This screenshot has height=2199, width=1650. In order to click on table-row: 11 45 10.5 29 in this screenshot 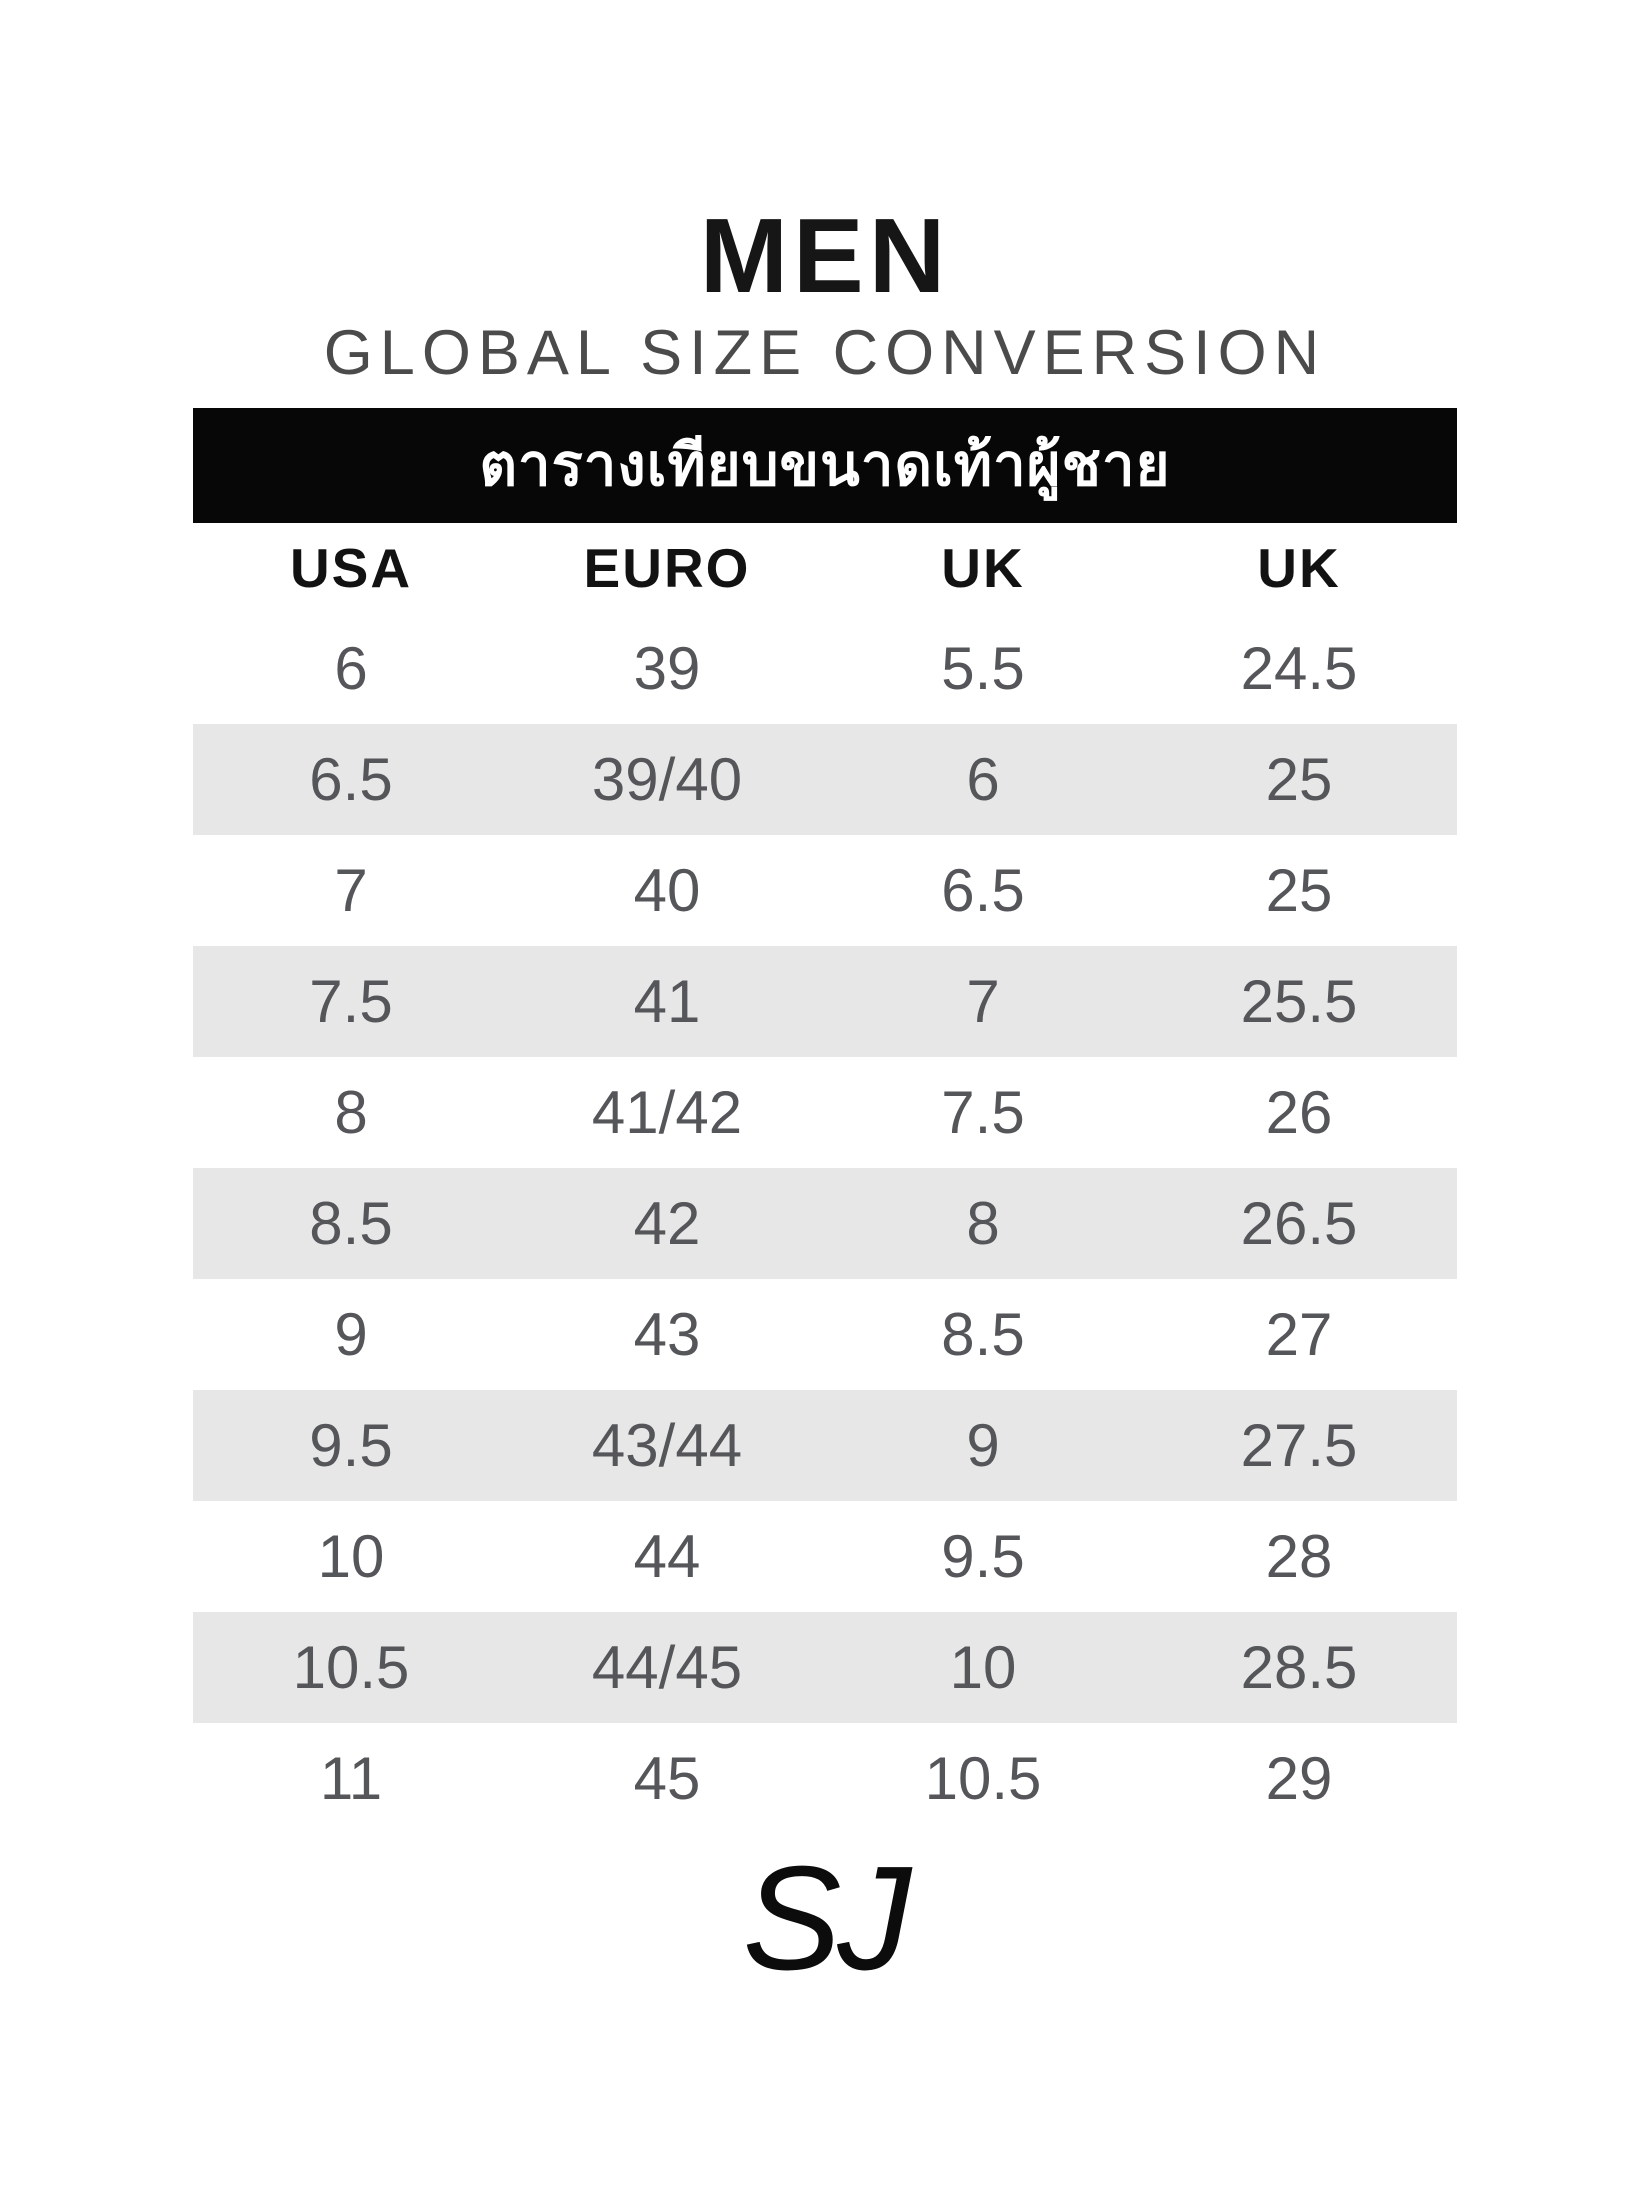, I will do `click(825, 1778)`.